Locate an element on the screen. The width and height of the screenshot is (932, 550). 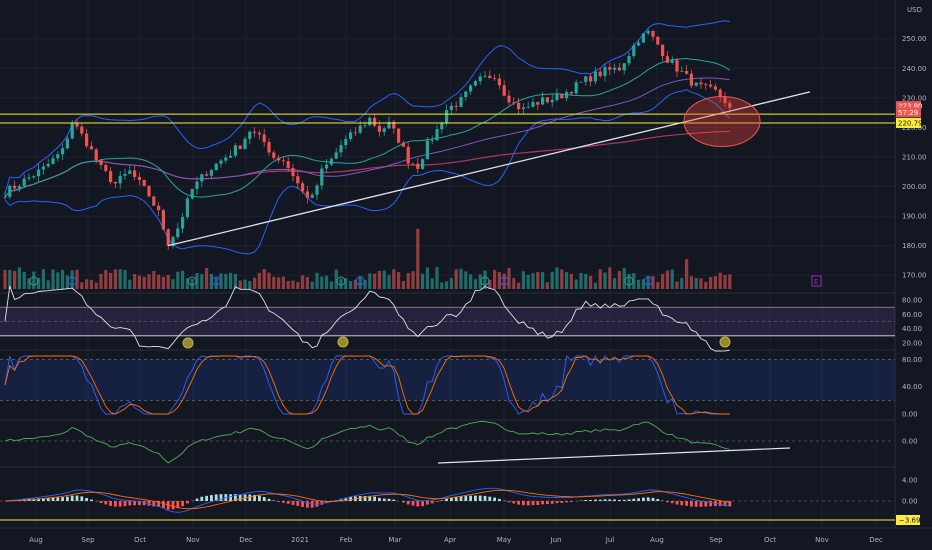
countdown-tag: 57:29 is located at coordinates (908, 113).